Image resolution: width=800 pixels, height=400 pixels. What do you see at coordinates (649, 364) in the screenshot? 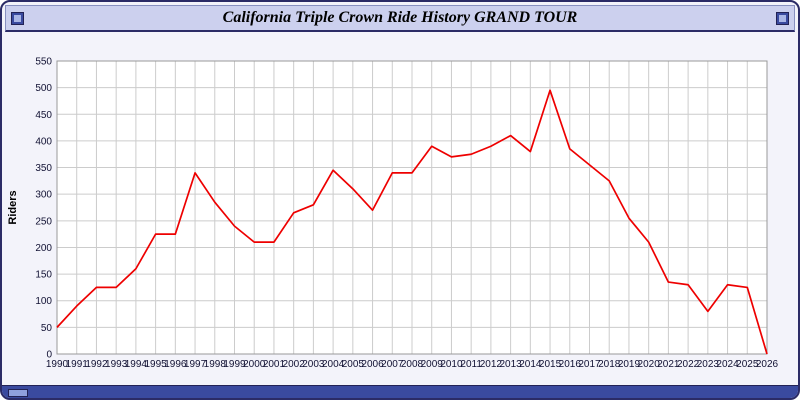
I see `svg-text: 2020` at bounding box center [649, 364].